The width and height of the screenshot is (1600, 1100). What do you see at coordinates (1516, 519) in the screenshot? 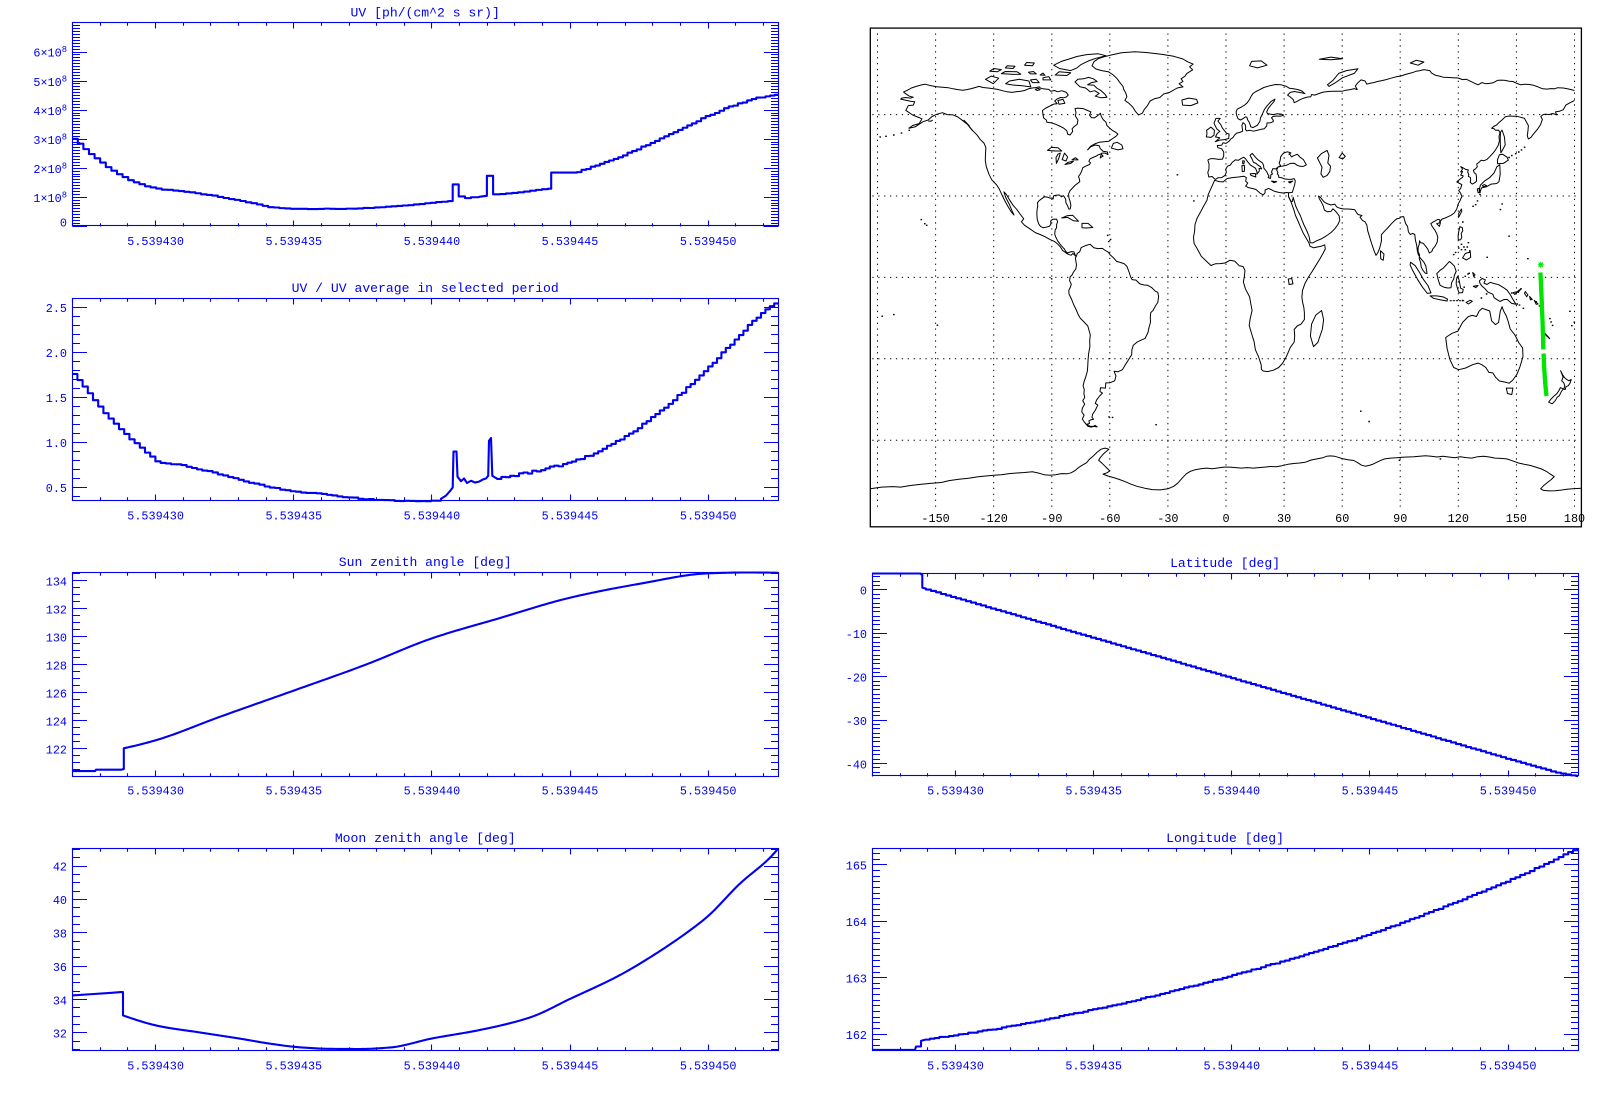
I see `svg-text: 150` at bounding box center [1516, 519].